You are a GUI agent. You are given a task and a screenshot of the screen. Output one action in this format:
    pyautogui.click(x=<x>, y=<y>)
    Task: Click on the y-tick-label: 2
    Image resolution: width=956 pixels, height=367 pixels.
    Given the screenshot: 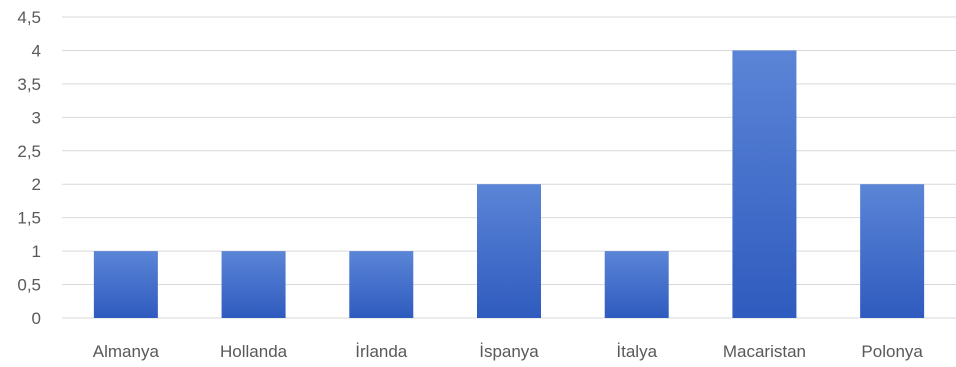 What is the action you would take?
    pyautogui.click(x=36, y=184)
    